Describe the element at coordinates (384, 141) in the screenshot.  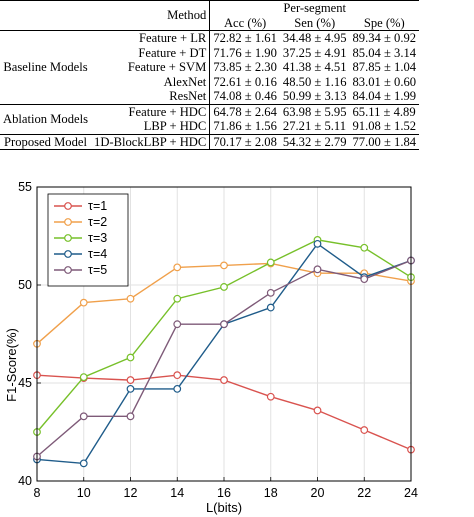
I see `spe-cell: 77.00 ± 1.84` at that location.